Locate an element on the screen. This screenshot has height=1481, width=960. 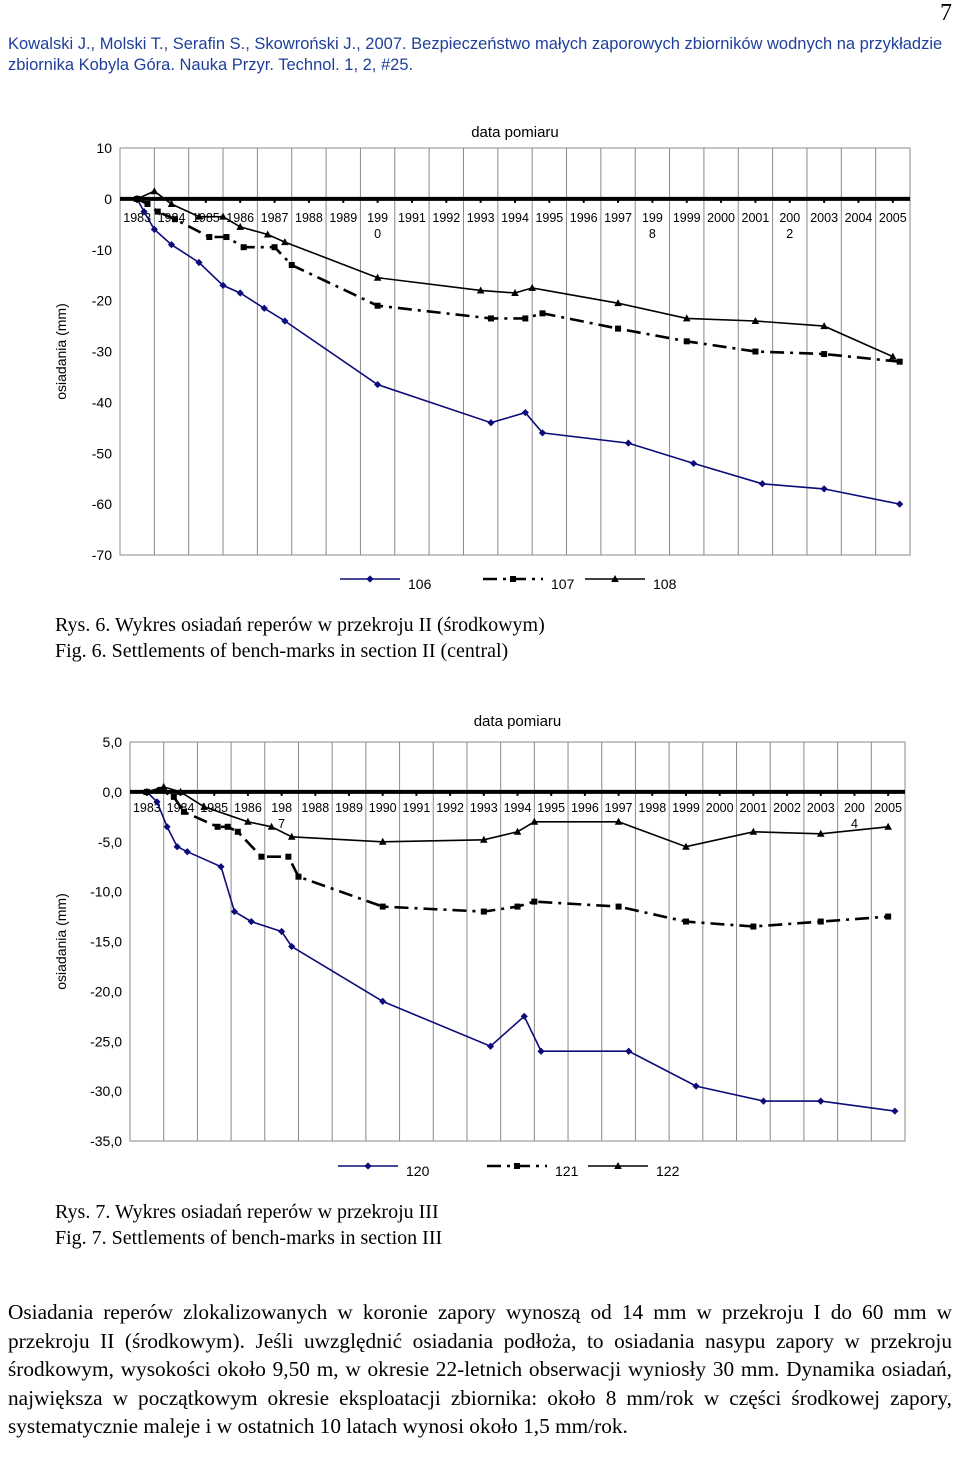
x-tick-label: 1985 is located at coordinates (214, 808).